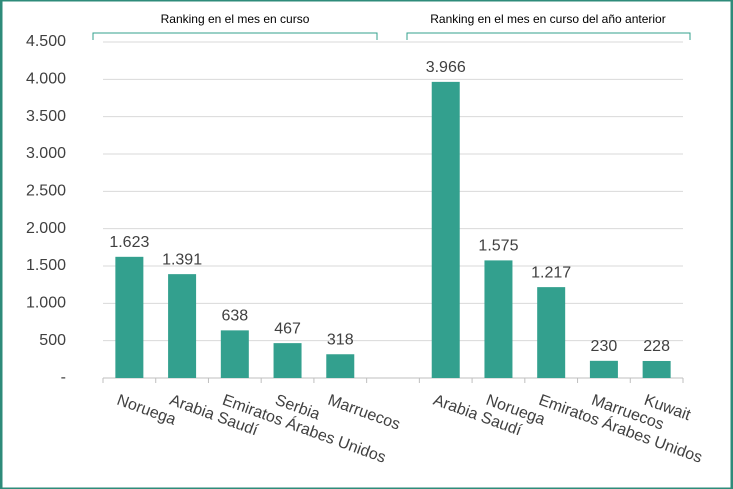  What do you see at coordinates (46, 191) in the screenshot?
I see `y-tick-label: 2.500` at bounding box center [46, 191].